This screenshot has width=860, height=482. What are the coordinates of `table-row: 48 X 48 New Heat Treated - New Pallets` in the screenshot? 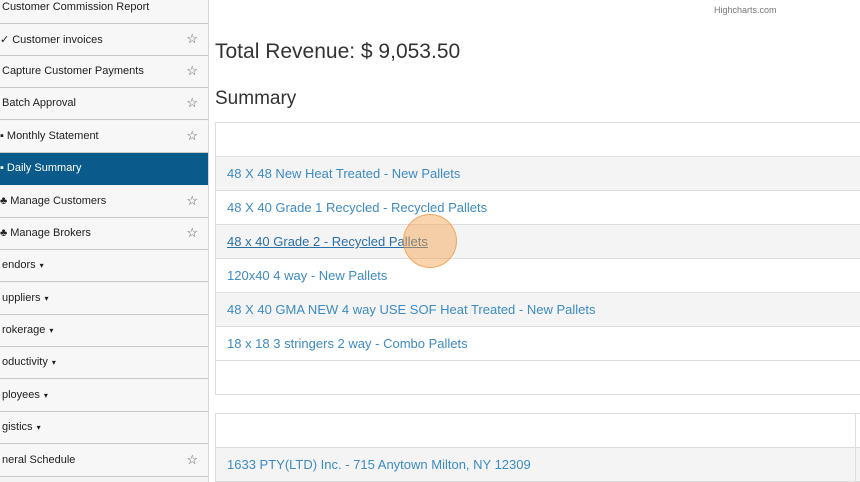 It's located at (538, 174).